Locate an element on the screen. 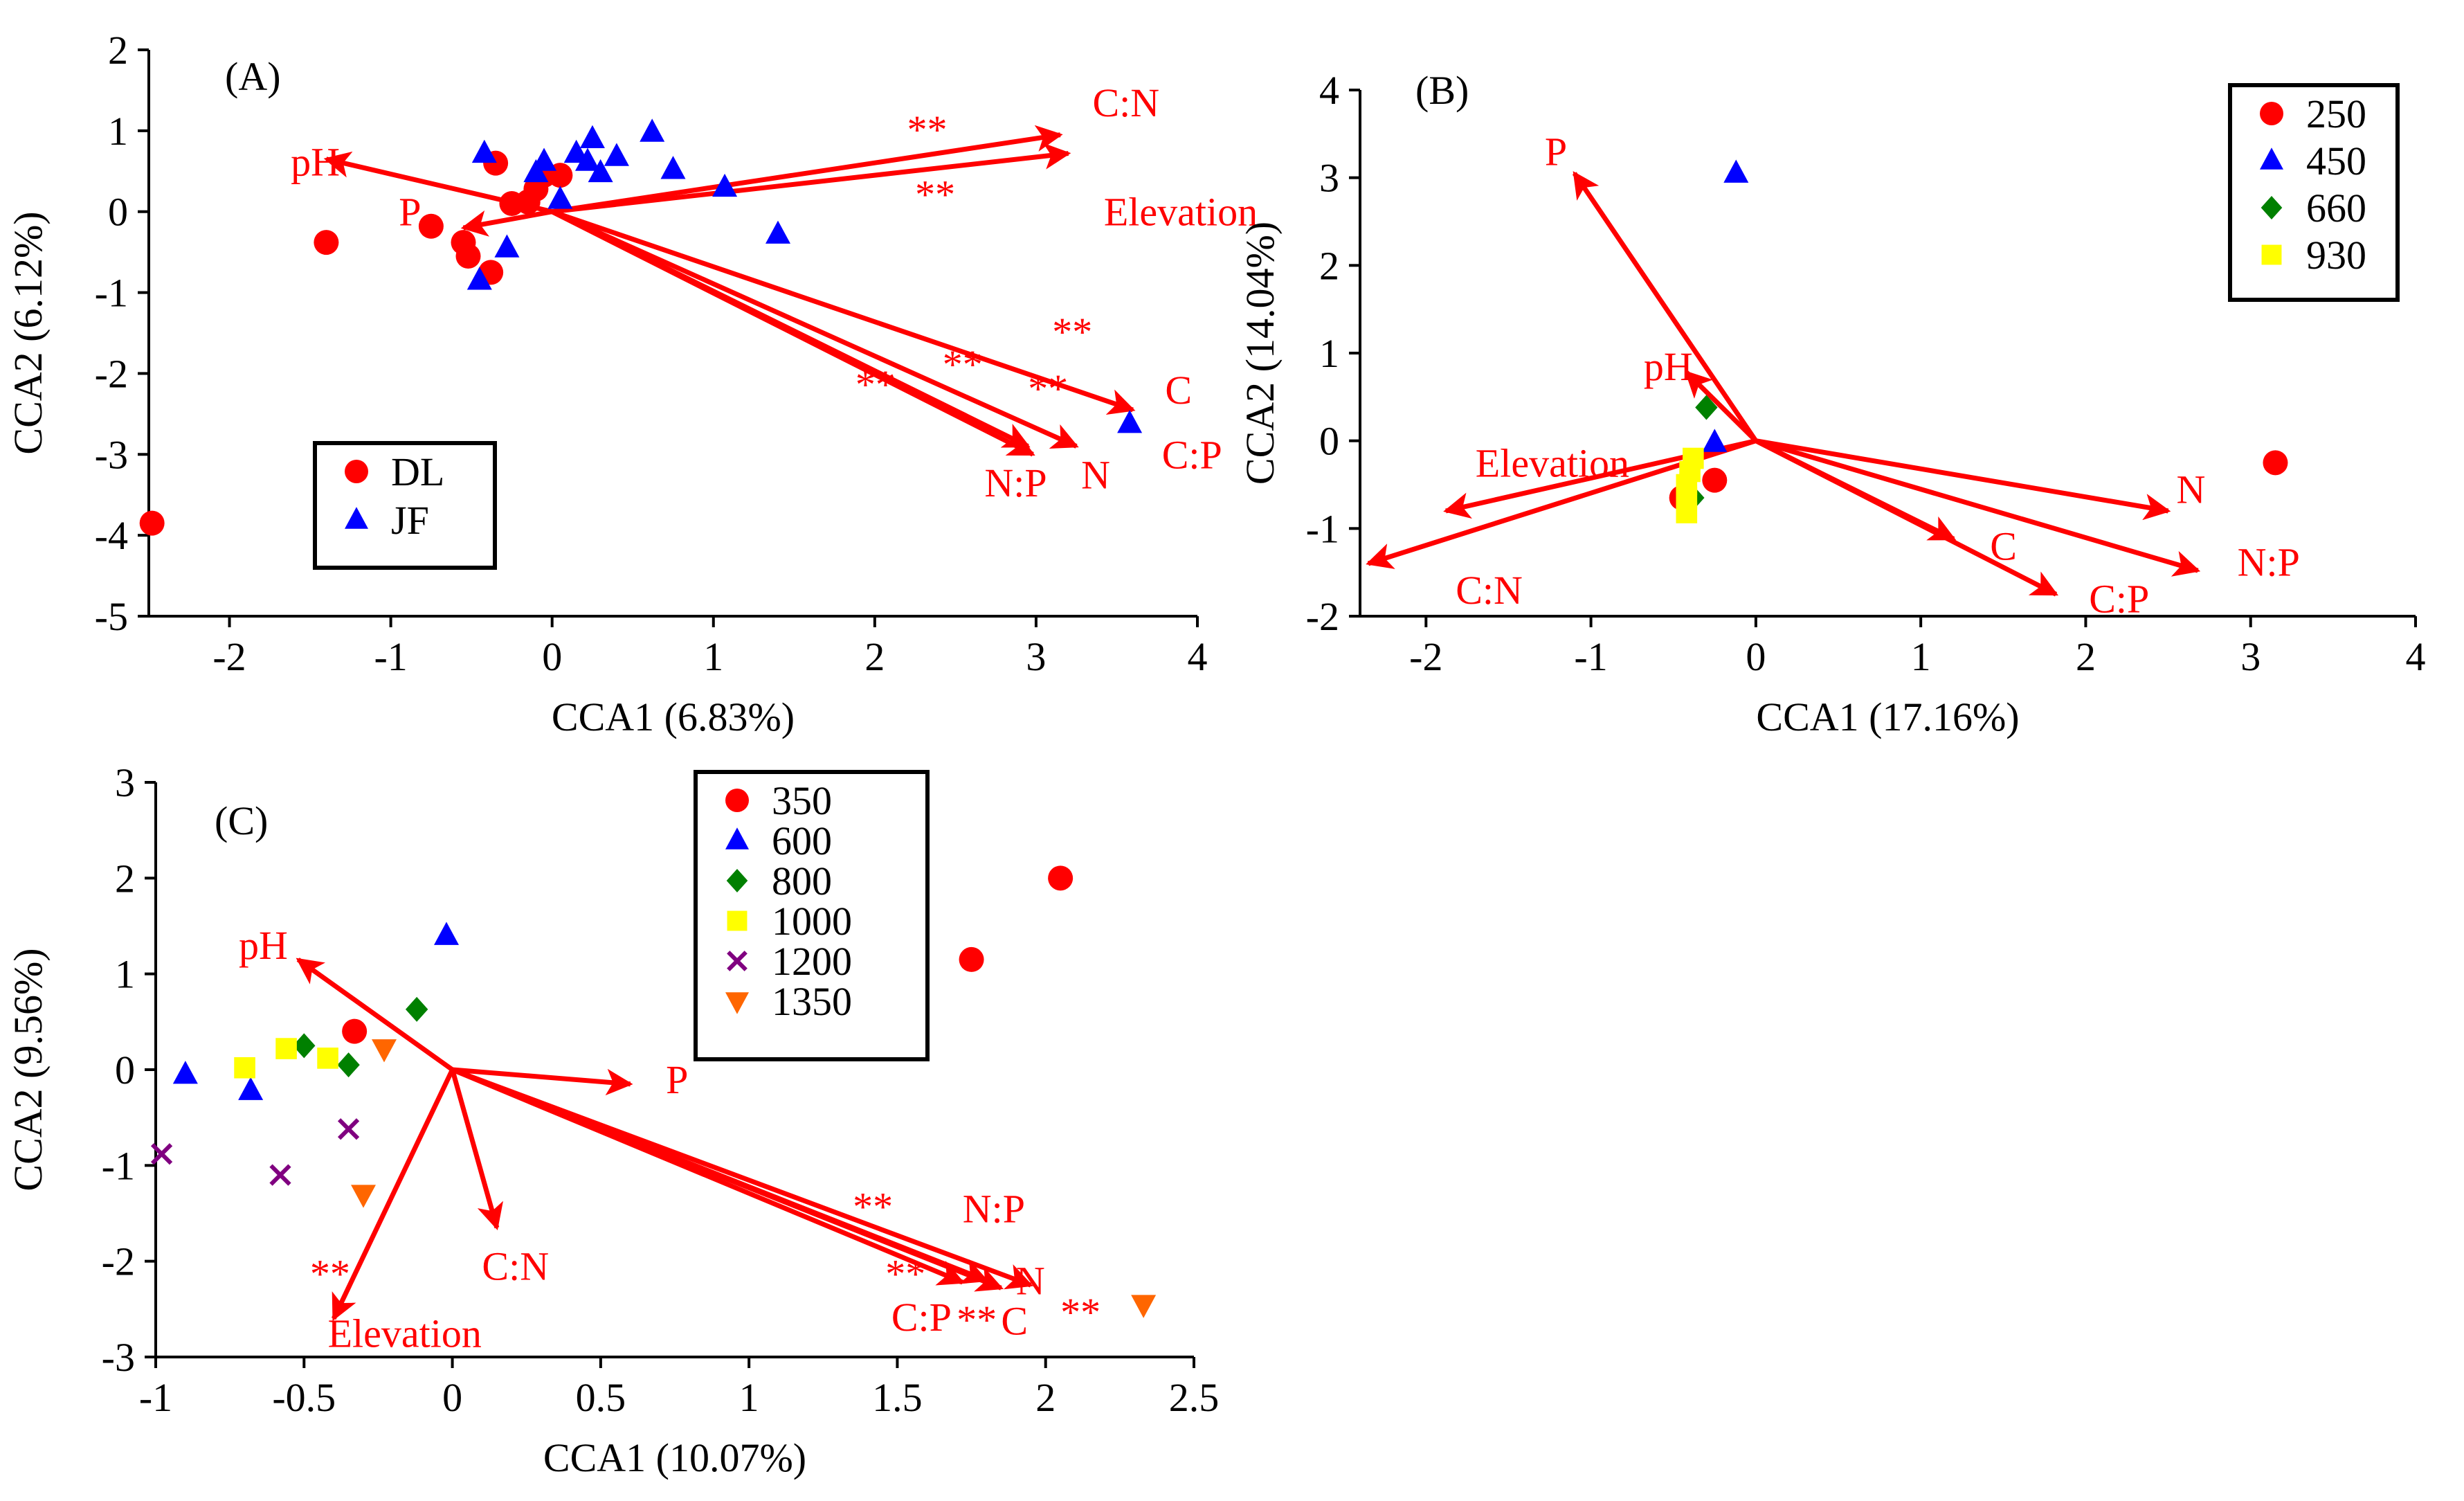  panel-label: (B) is located at coordinates (1442, 90).